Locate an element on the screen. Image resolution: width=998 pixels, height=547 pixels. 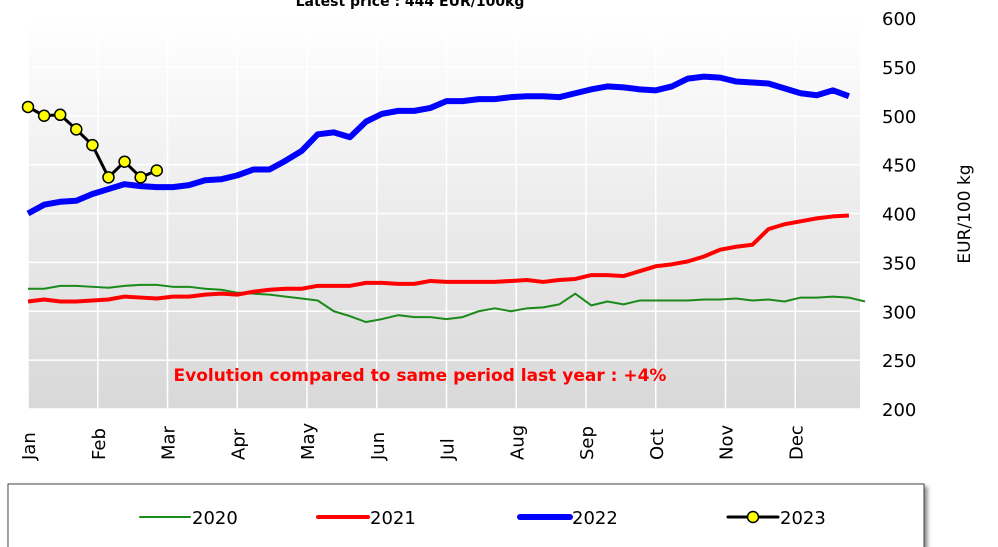
x-tick-label: Apr is located at coordinates (238, 444).